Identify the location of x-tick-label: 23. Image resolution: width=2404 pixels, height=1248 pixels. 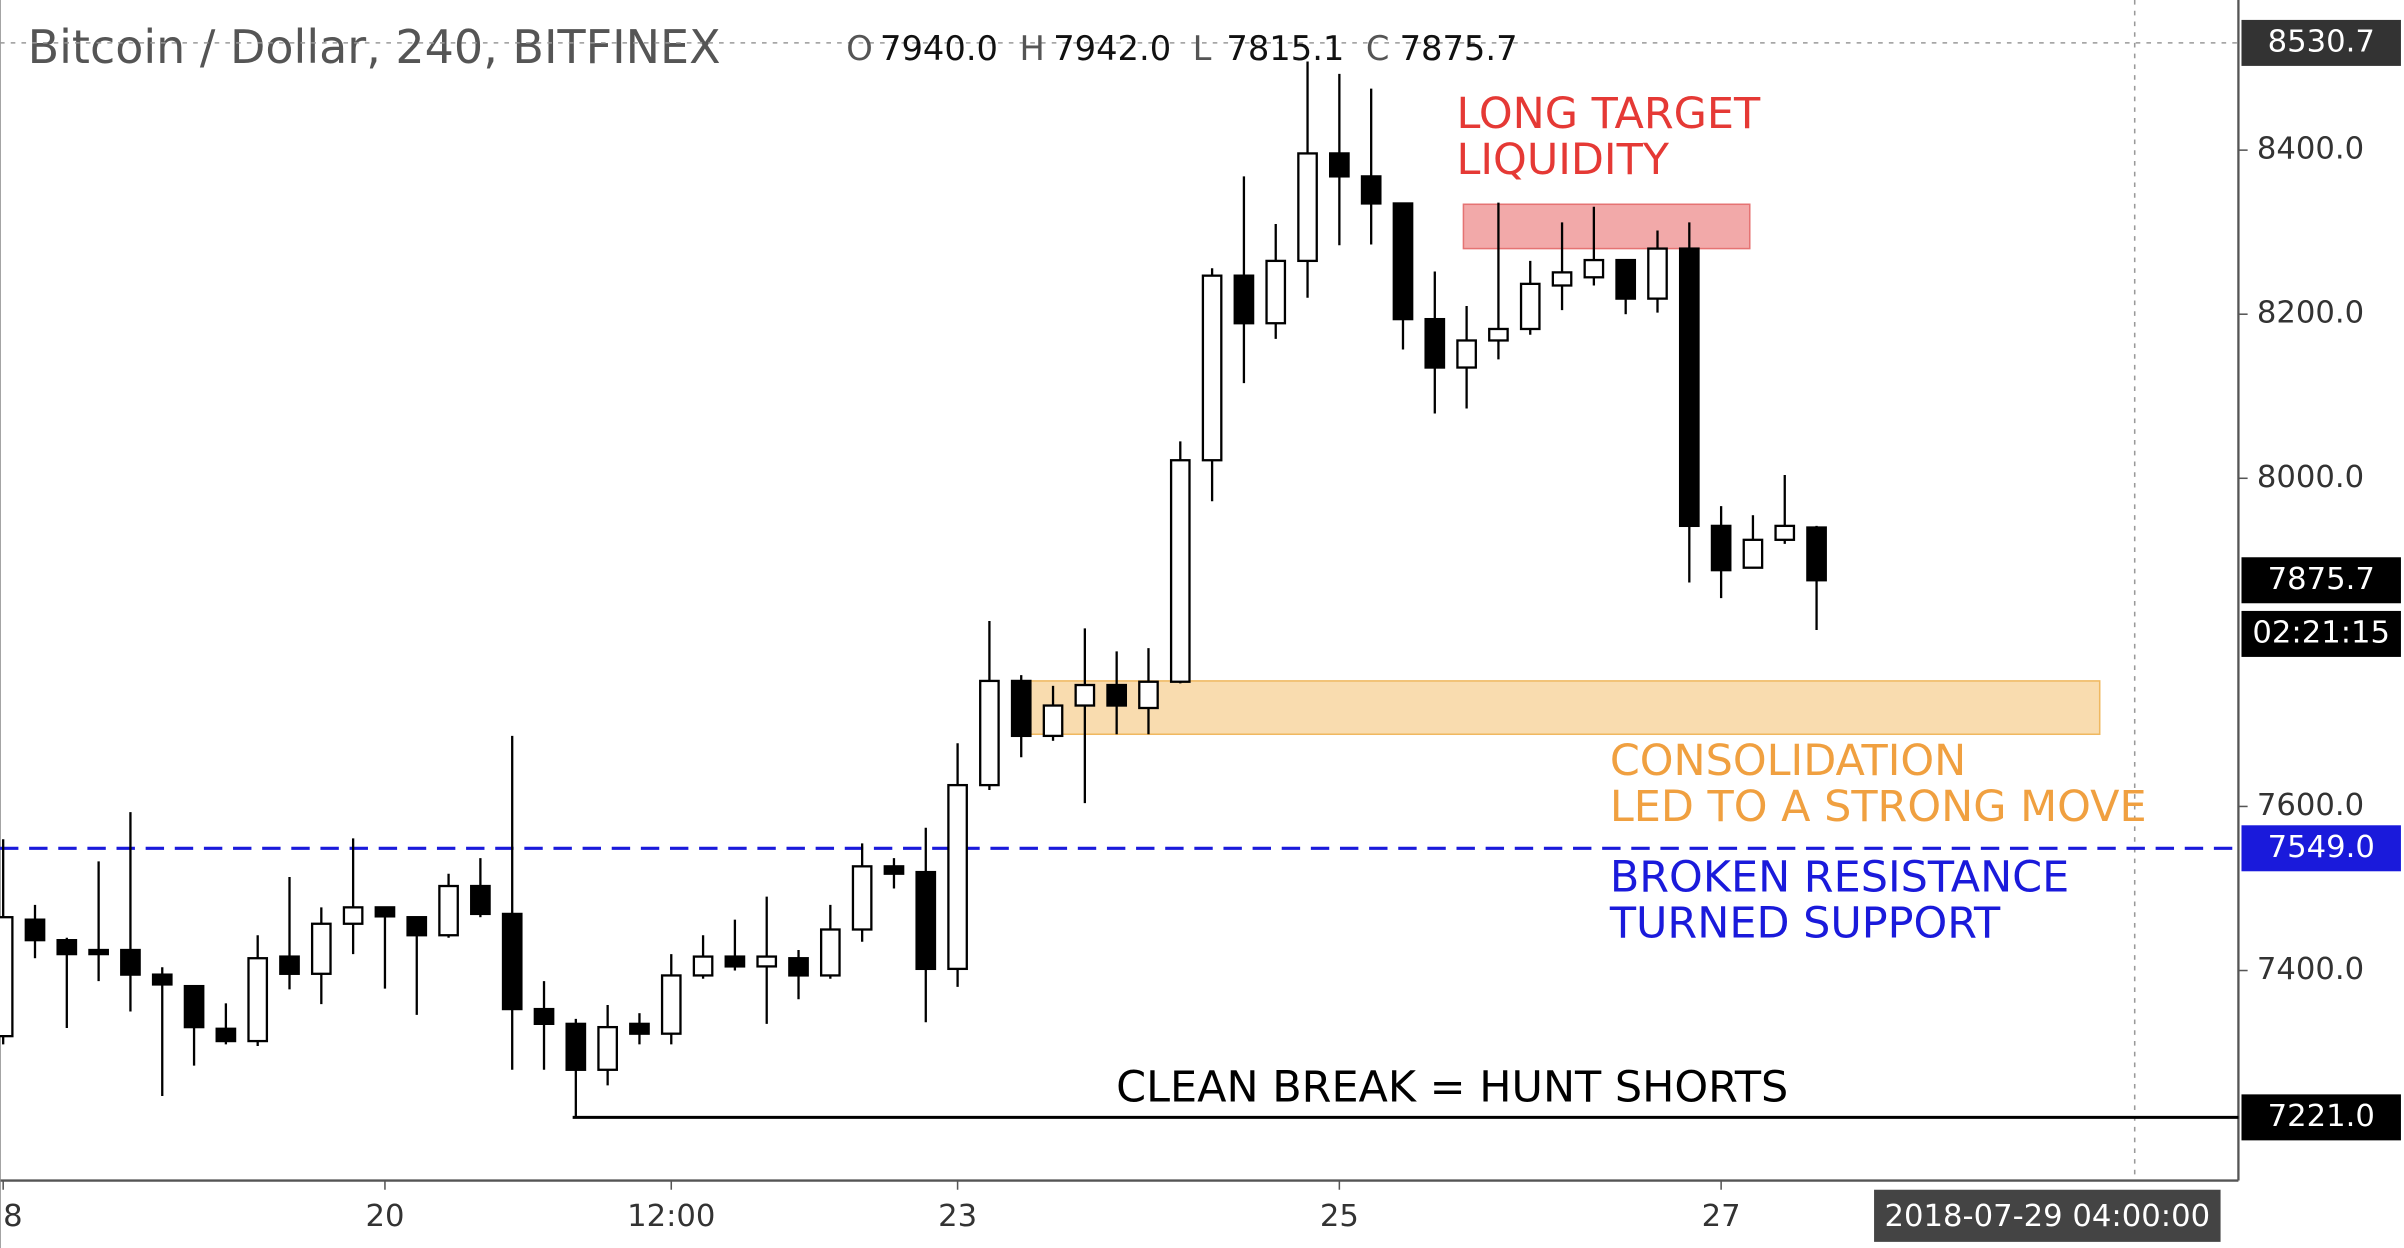
(957, 1216).